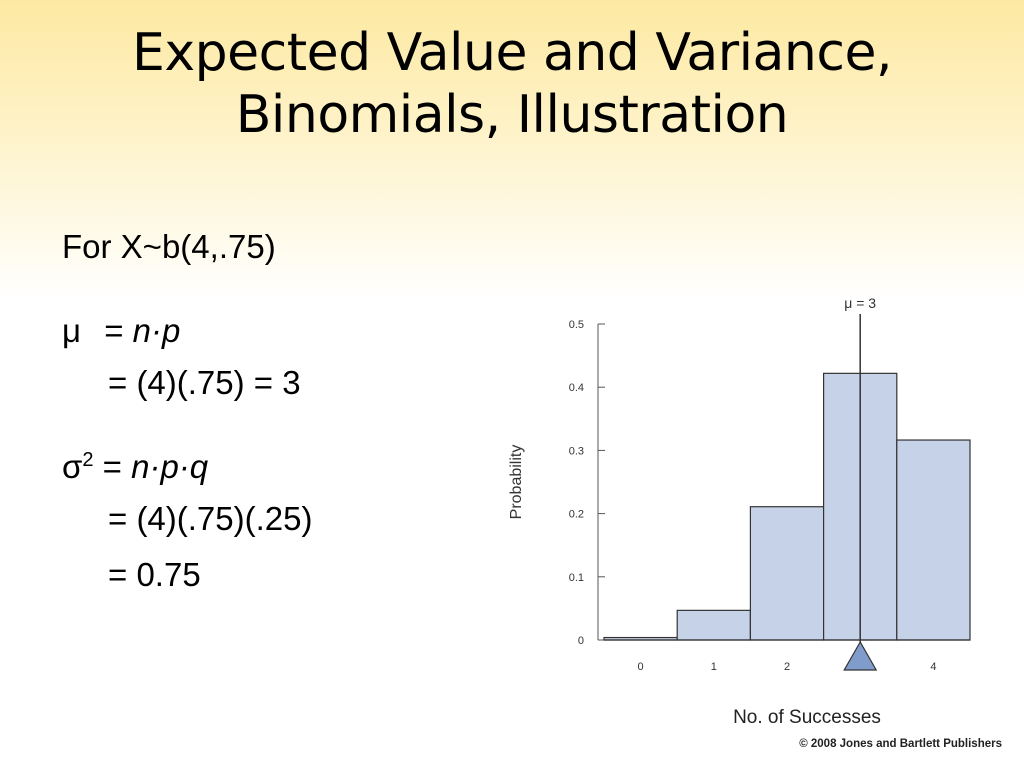  I want to click on variance-line-3: = 0.75, so click(154, 574).